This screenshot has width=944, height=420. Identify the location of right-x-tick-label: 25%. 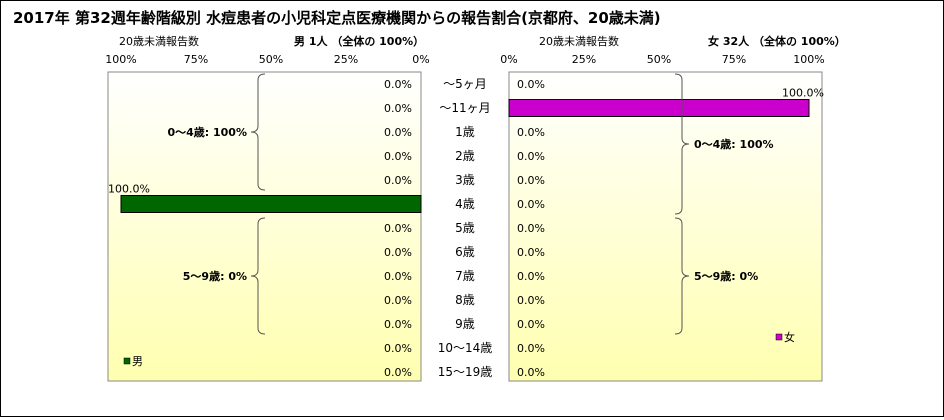
(584, 59).